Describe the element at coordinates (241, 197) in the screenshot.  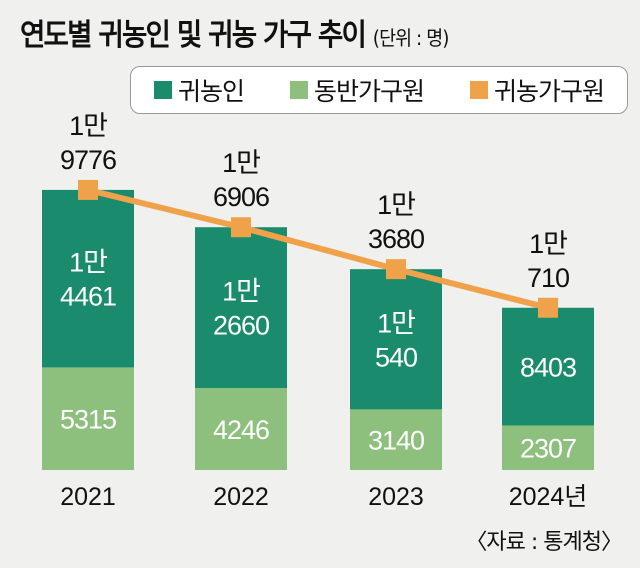
I see `data-label-households: 6906` at that location.